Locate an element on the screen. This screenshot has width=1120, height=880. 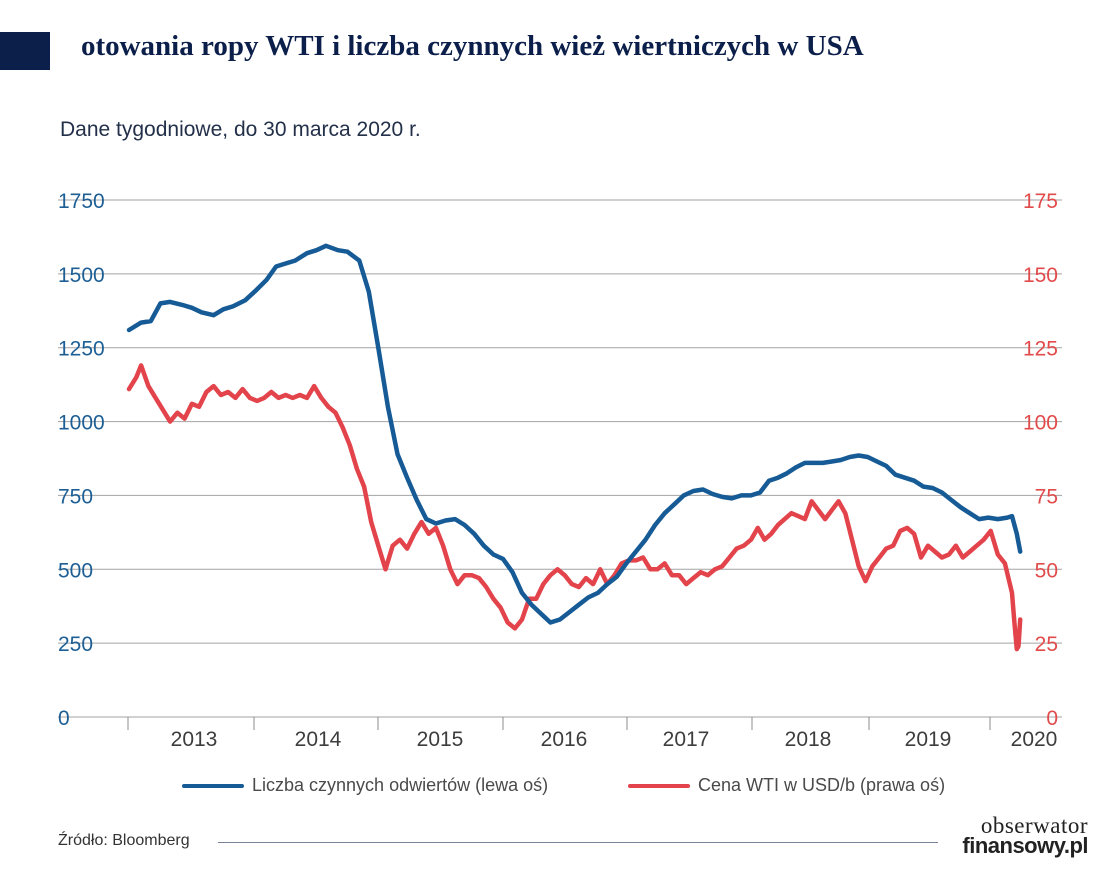
y-right-tick-label: 75 is located at coordinates (1046, 496).